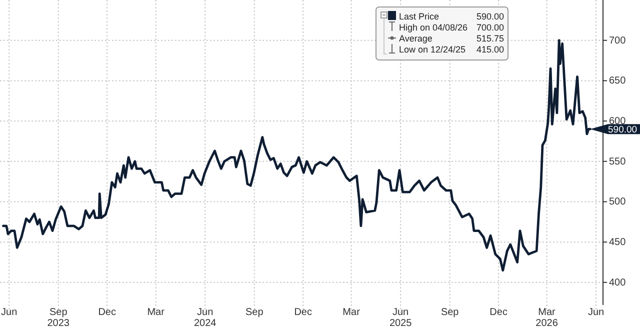  I want to click on y-tick-label: 650, so click(617, 81).